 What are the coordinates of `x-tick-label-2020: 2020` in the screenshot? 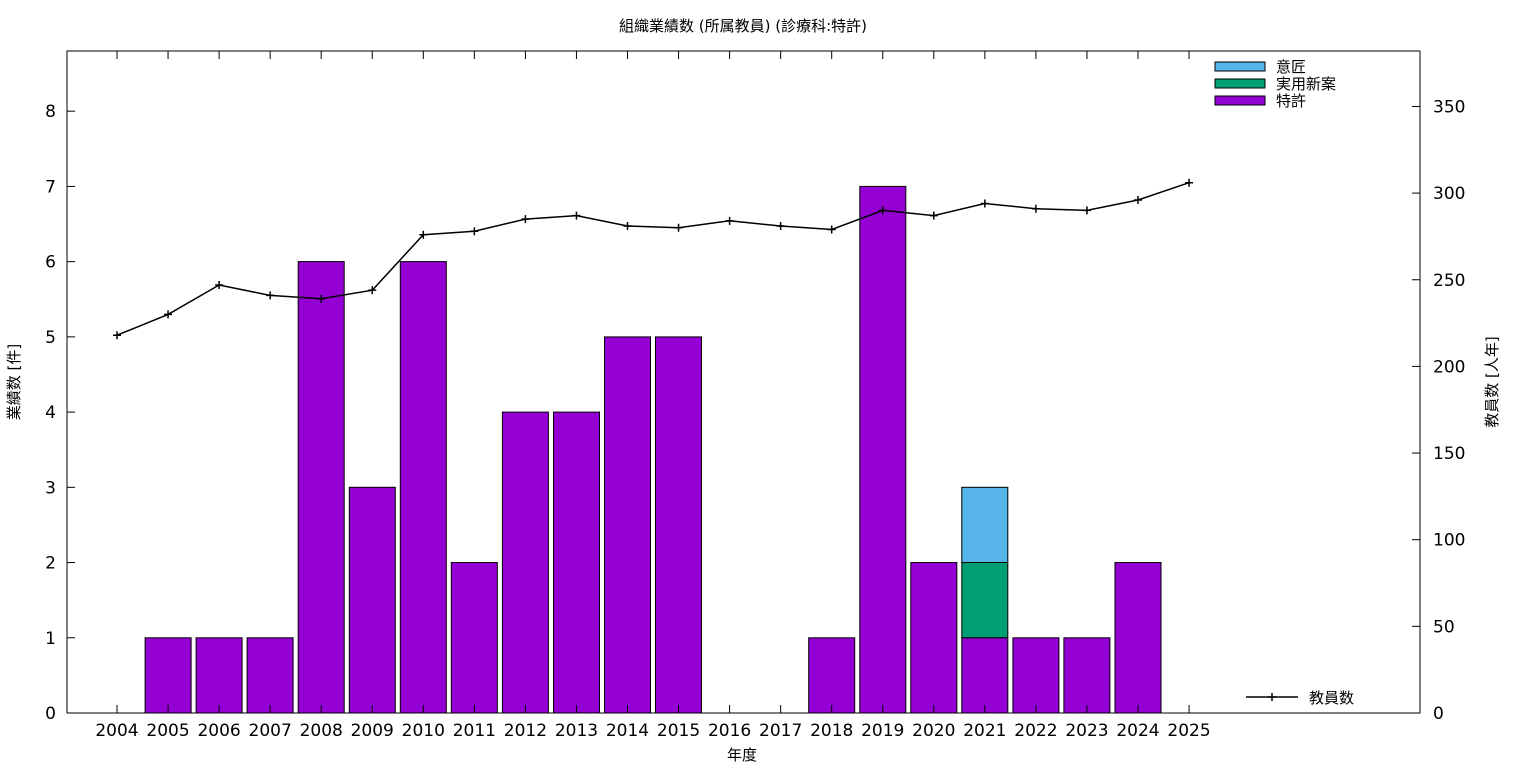 It's located at (933, 731).